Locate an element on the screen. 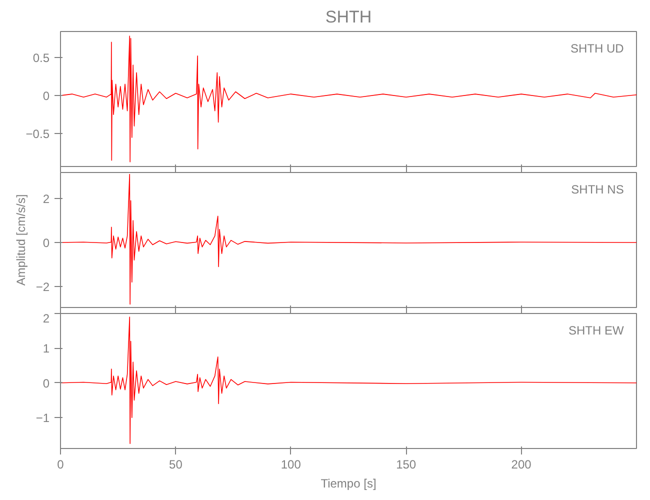  x-tick-label: 200 is located at coordinates (521, 465).